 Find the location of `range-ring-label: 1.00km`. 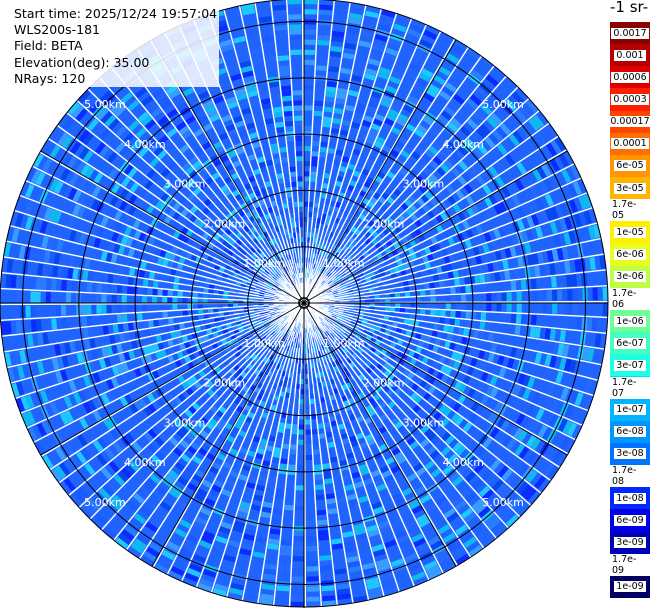

range-ring-label: 1.00km is located at coordinates (264, 263).